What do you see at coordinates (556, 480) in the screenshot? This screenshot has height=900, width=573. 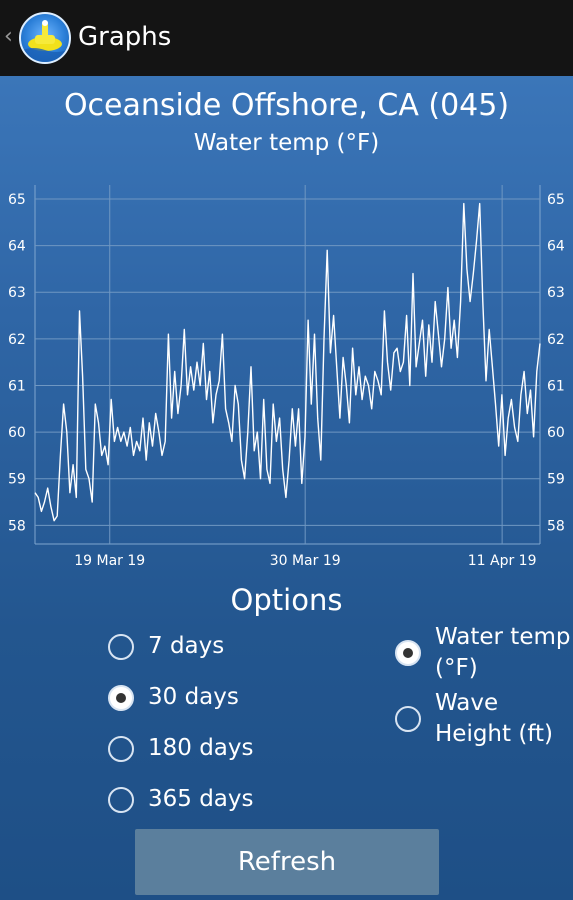 I see `y-tick-label-right: 59` at bounding box center [556, 480].